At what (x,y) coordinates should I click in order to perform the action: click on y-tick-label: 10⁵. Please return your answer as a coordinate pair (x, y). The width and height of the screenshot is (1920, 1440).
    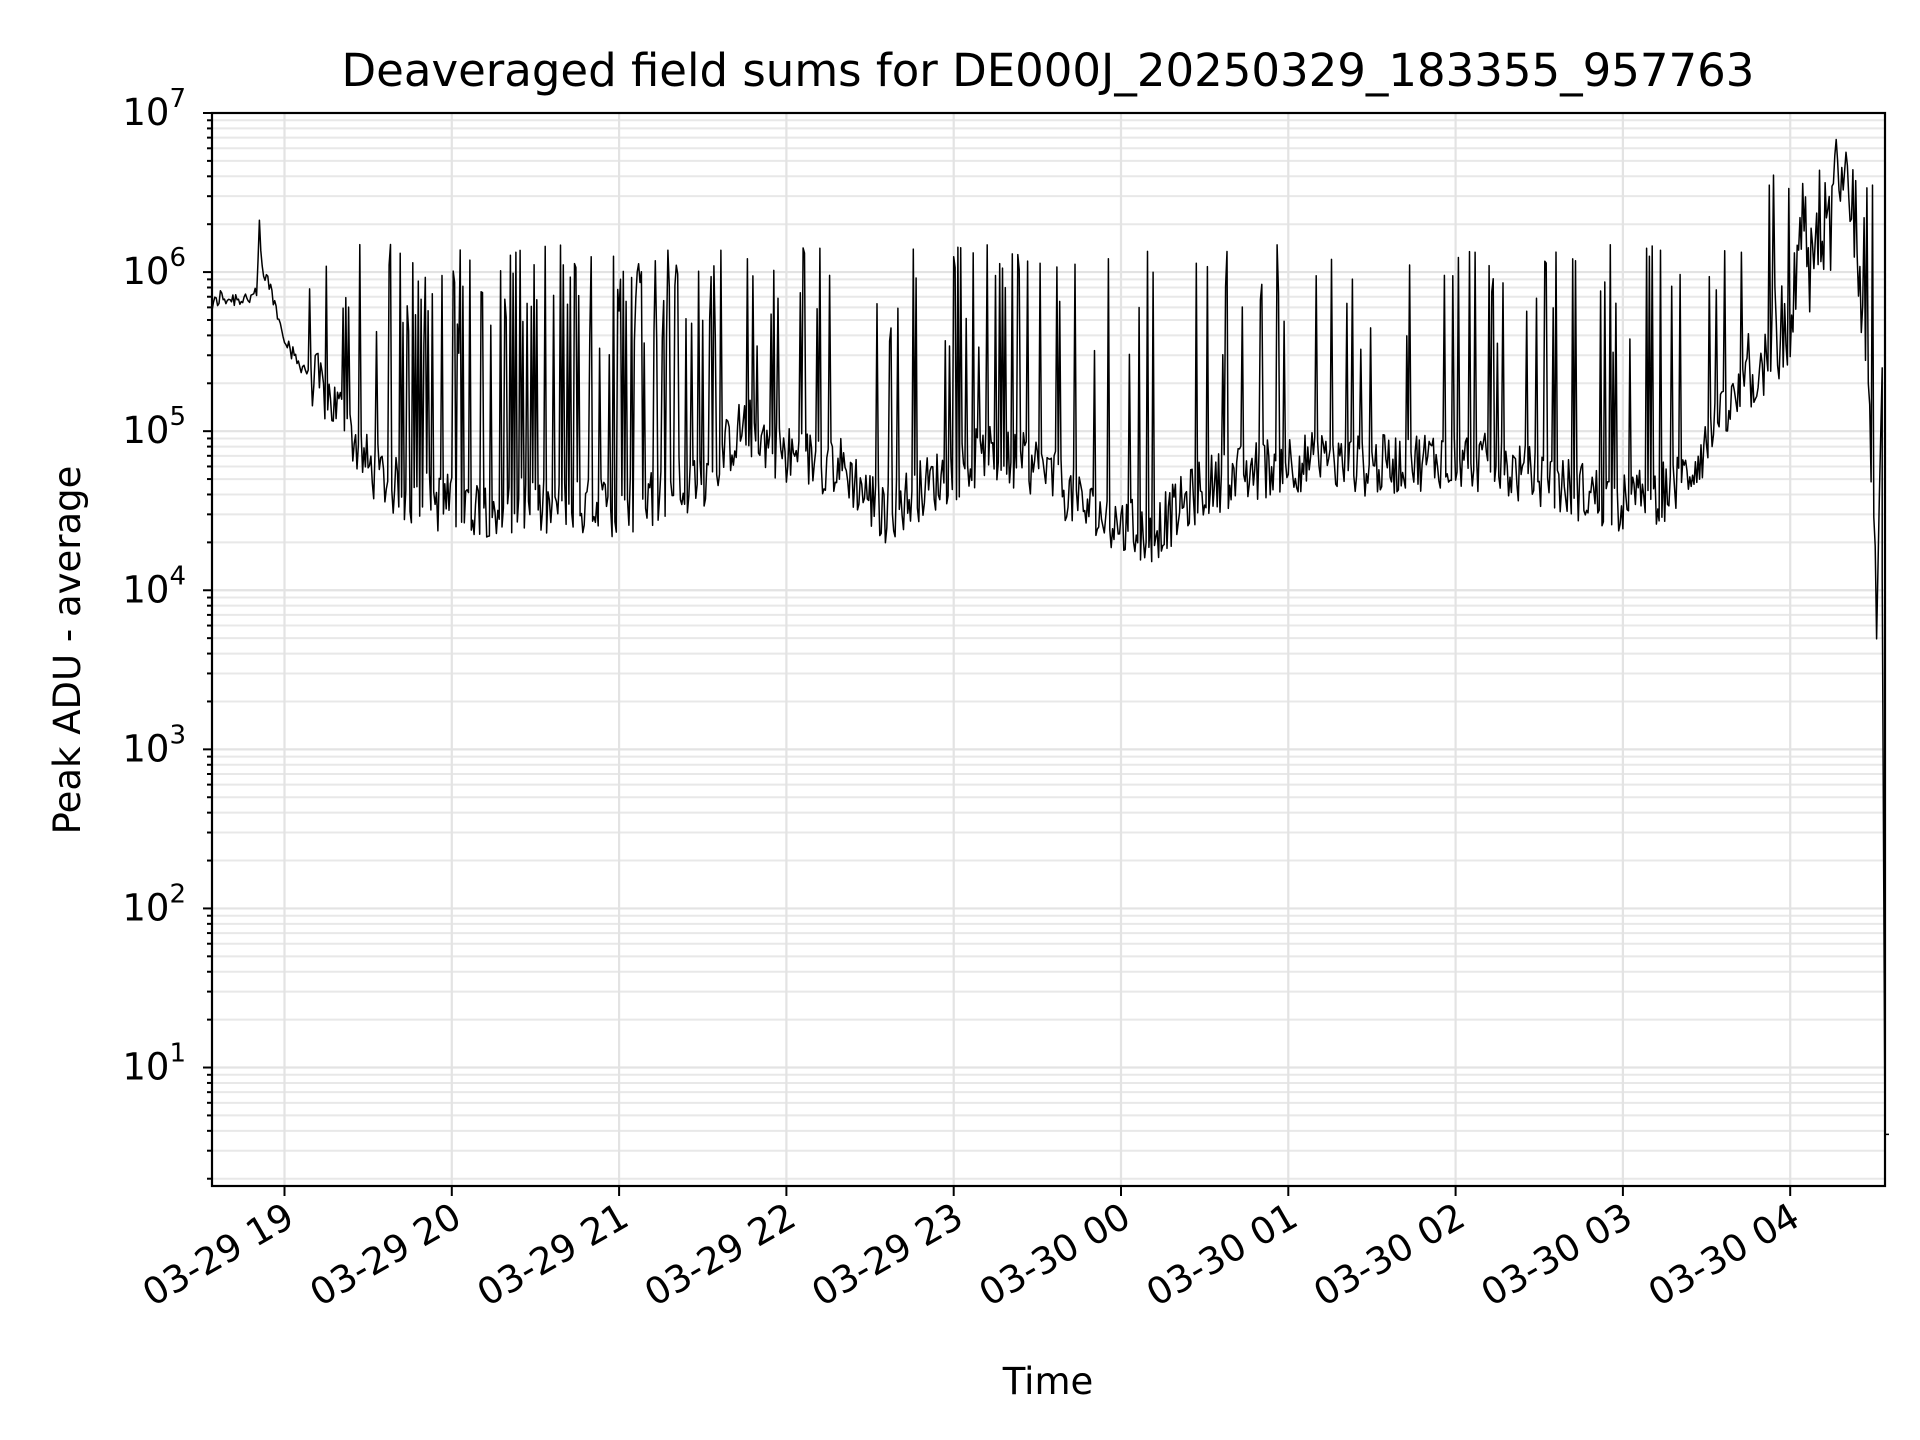
    Looking at the image, I should click on (154, 427).